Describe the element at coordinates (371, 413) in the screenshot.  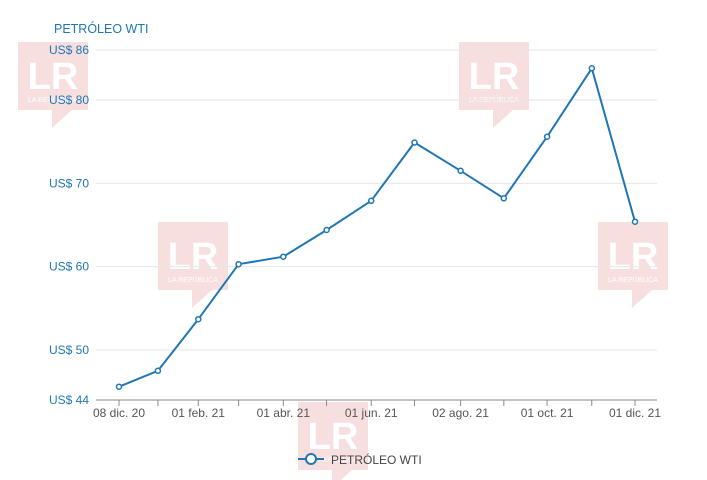
I see `x-tick-label: 01 jun. 21` at that location.